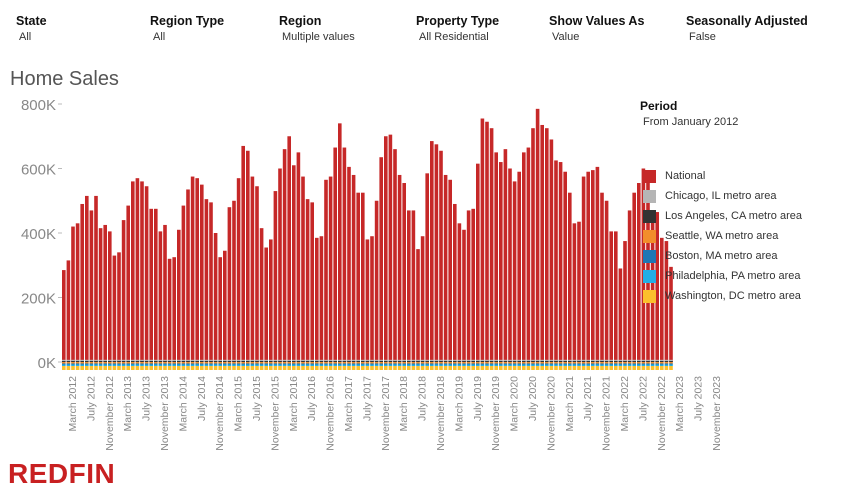  Describe the element at coordinates (691, 122) in the screenshot. I see `period-value: From January 2012` at that location.